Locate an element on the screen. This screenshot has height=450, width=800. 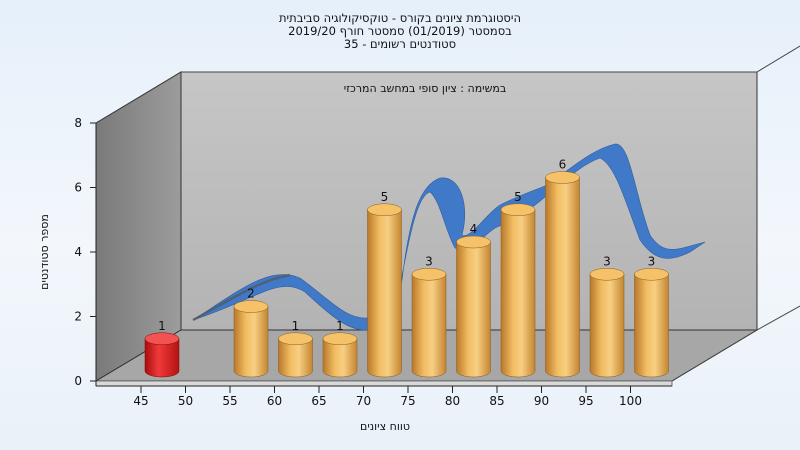
y-tick-label: 4 is located at coordinates (78, 252).